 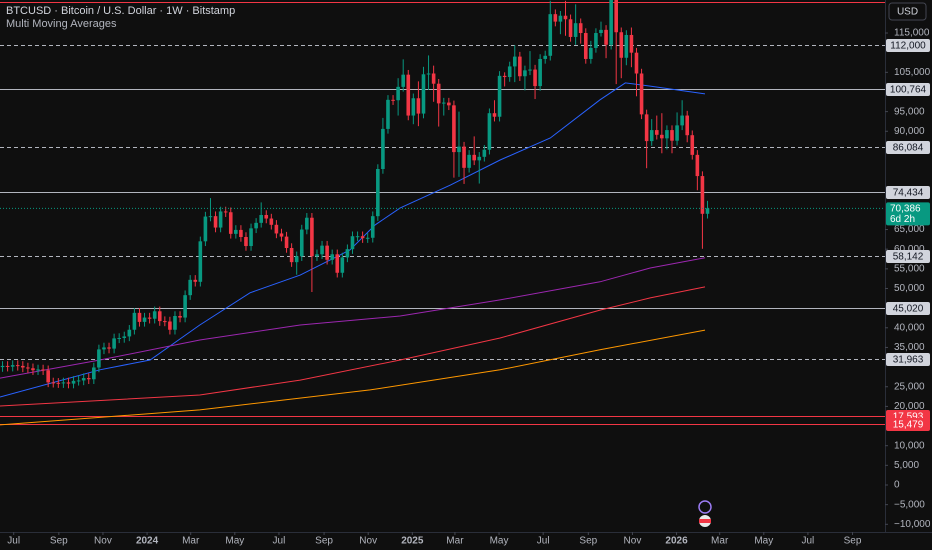 I want to click on currency-button, so click(x=907, y=11).